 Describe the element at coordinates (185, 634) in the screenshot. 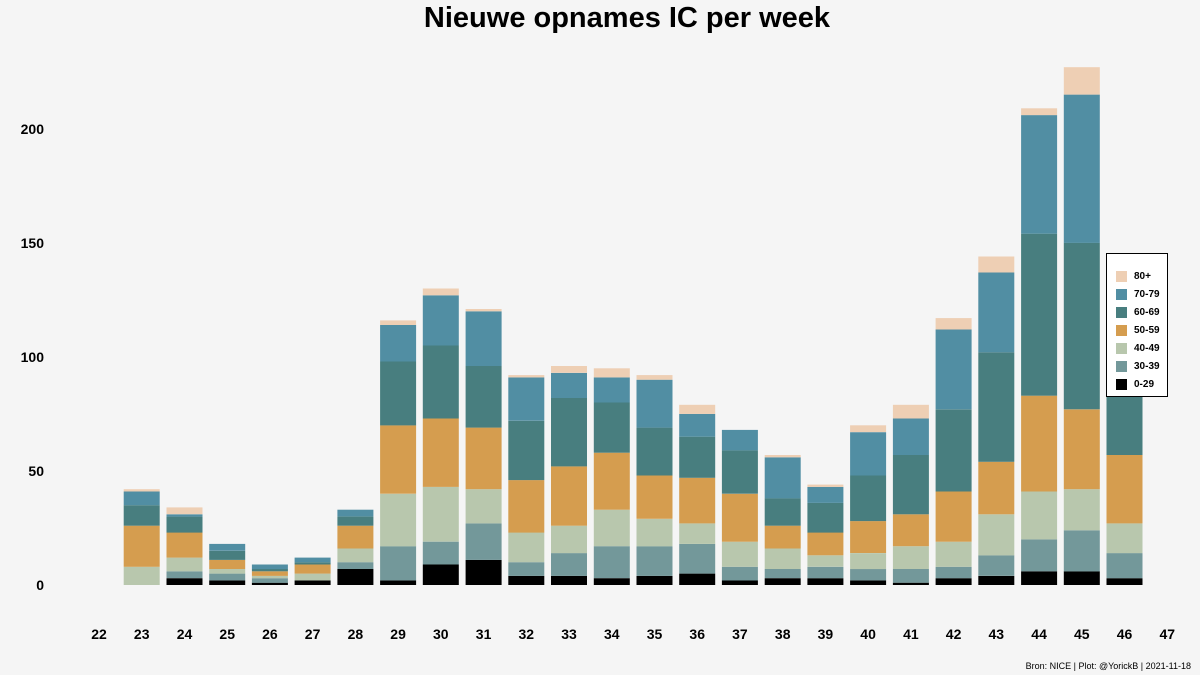

I see `x-tick-label: 24` at that location.